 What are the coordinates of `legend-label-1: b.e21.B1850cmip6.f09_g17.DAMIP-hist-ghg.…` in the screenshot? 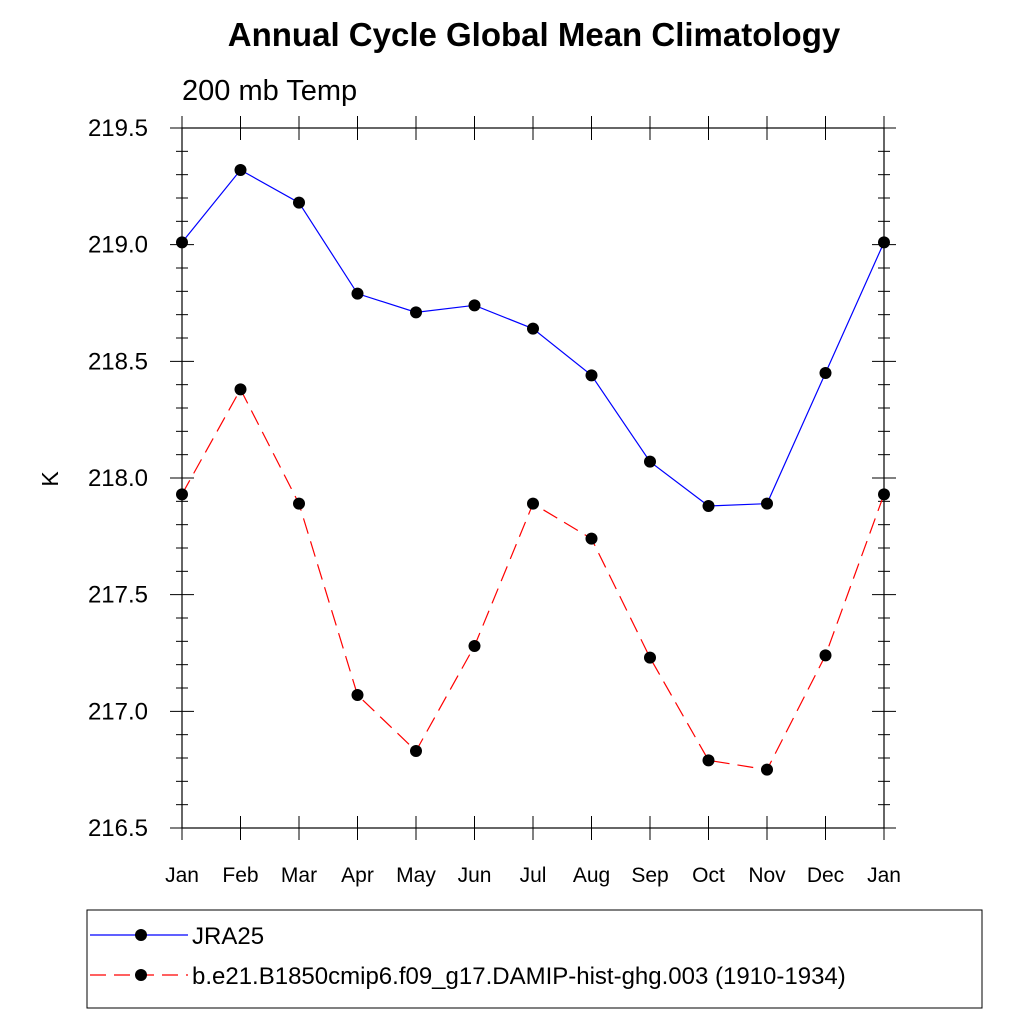 It's located at (519, 976).